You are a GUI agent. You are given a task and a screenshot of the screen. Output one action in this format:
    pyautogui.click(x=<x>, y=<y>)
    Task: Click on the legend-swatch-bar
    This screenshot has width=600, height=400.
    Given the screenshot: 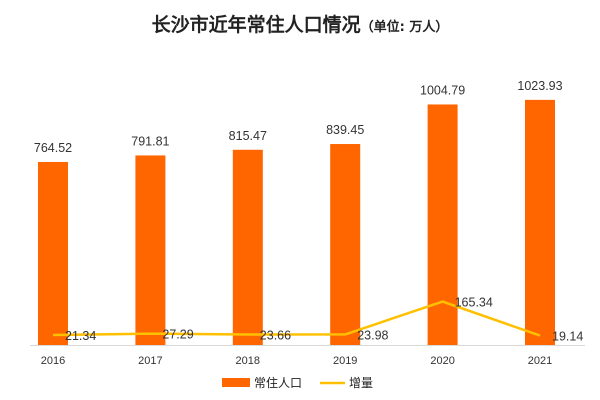 What is the action you would take?
    pyautogui.click(x=236, y=382)
    